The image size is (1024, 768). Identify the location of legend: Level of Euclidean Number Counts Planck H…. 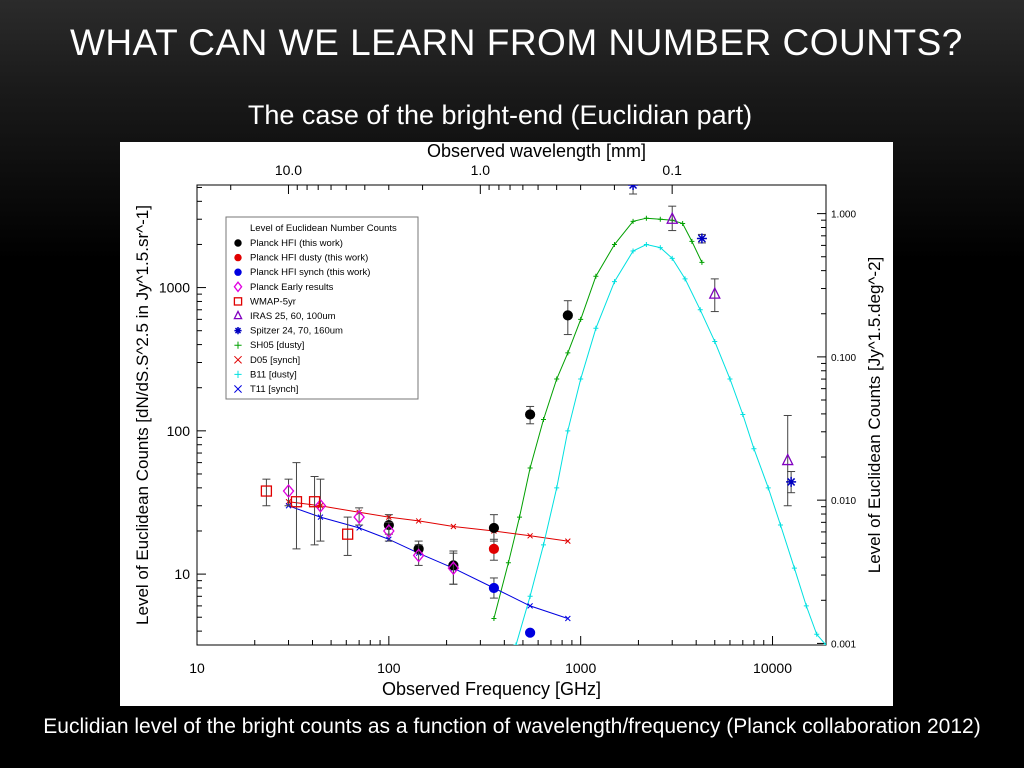
(322, 308).